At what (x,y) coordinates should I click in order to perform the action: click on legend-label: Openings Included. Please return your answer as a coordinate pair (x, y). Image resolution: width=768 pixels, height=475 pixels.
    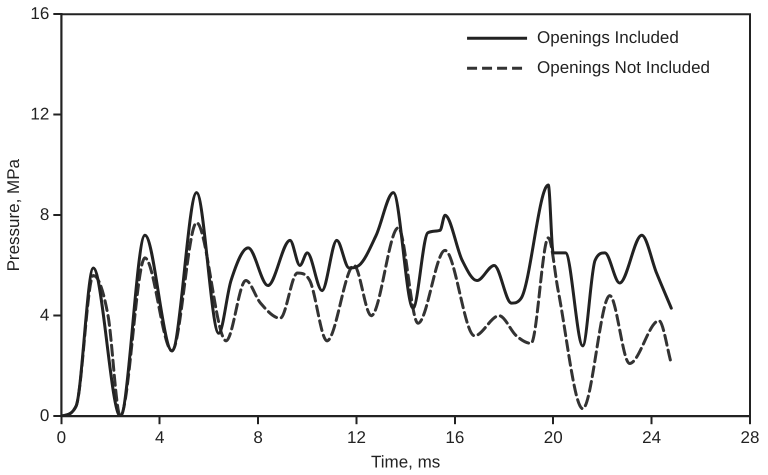
    Looking at the image, I should click on (608, 37).